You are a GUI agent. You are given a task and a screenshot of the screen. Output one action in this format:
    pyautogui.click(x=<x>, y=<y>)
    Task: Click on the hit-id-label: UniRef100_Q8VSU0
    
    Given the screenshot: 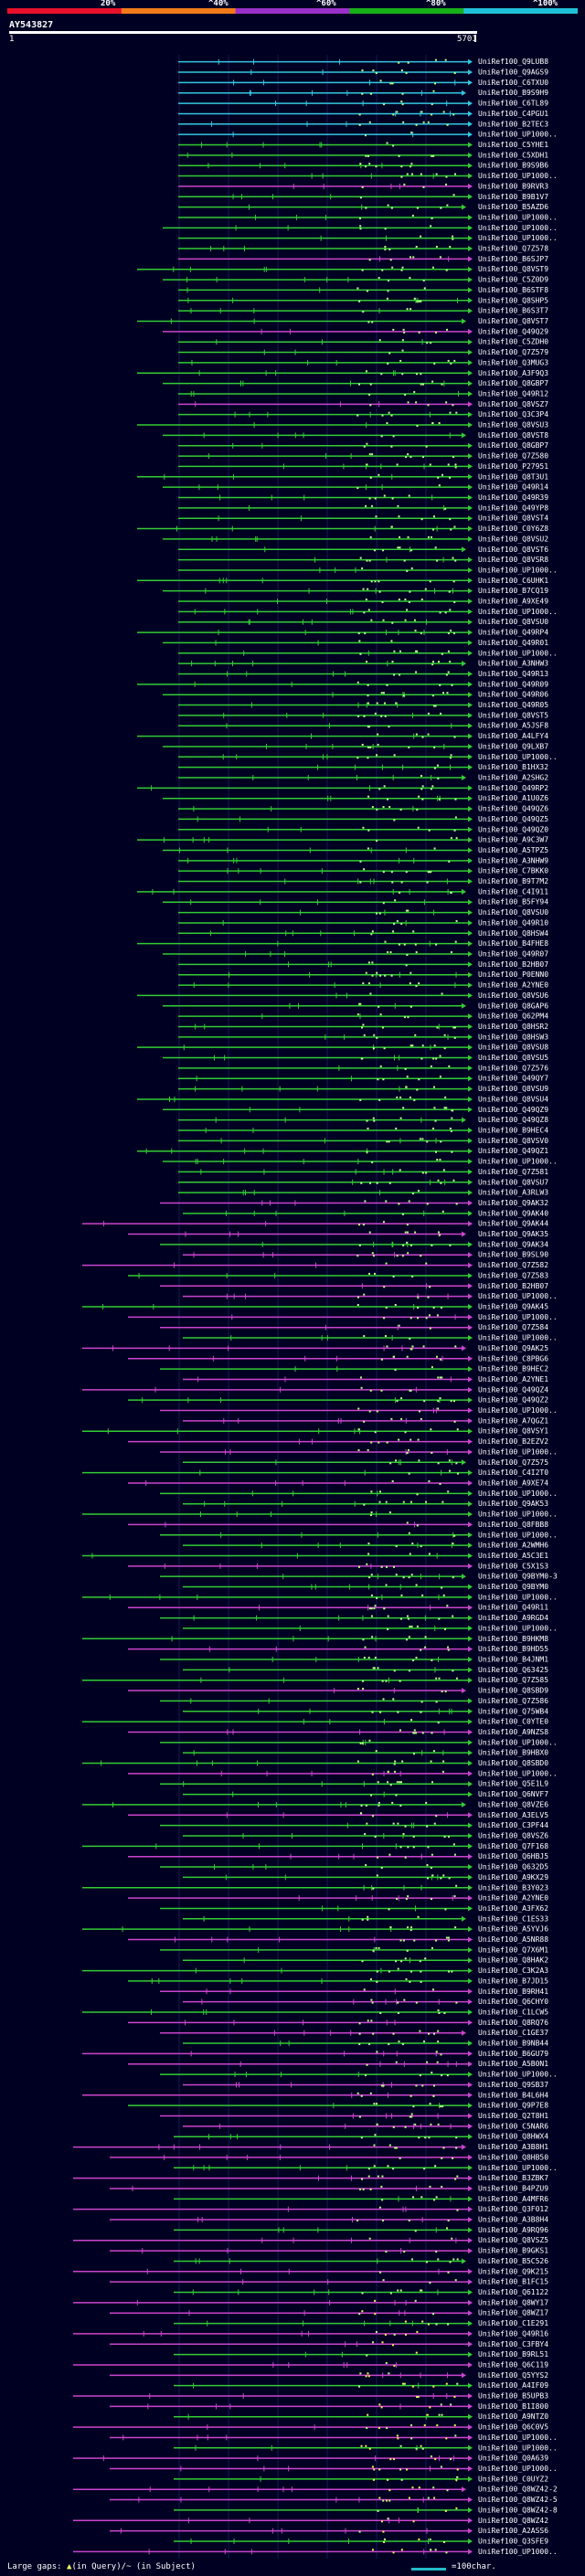 What is the action you would take?
    pyautogui.click(x=513, y=622)
    